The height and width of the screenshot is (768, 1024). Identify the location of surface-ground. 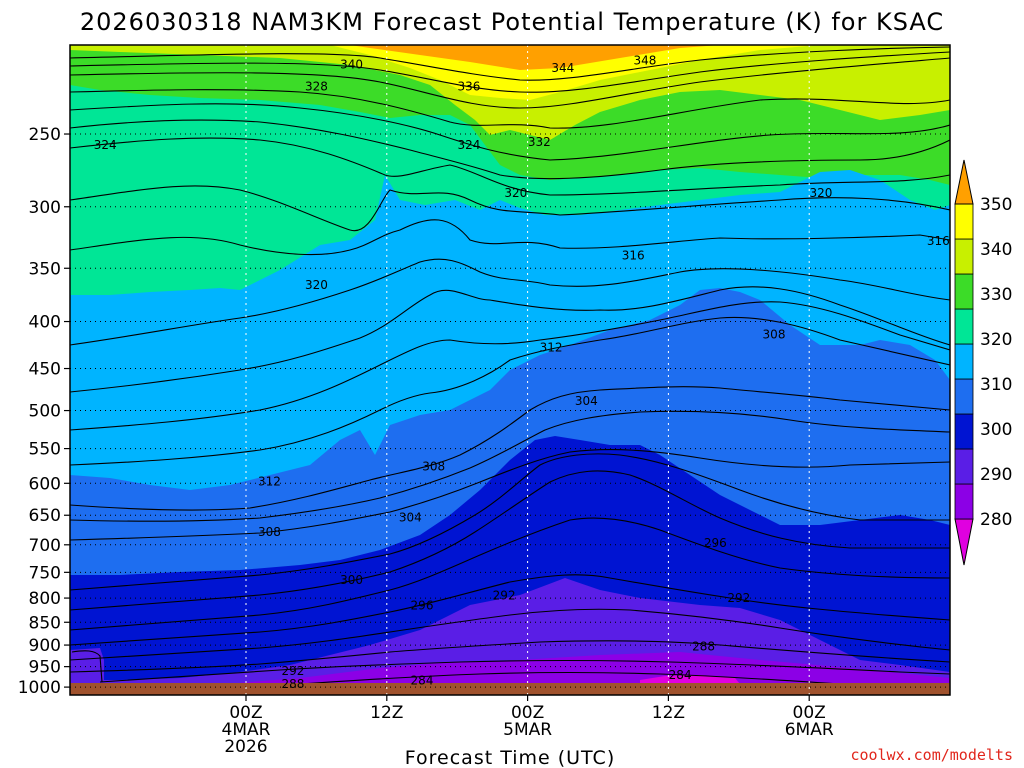
(510, 689).